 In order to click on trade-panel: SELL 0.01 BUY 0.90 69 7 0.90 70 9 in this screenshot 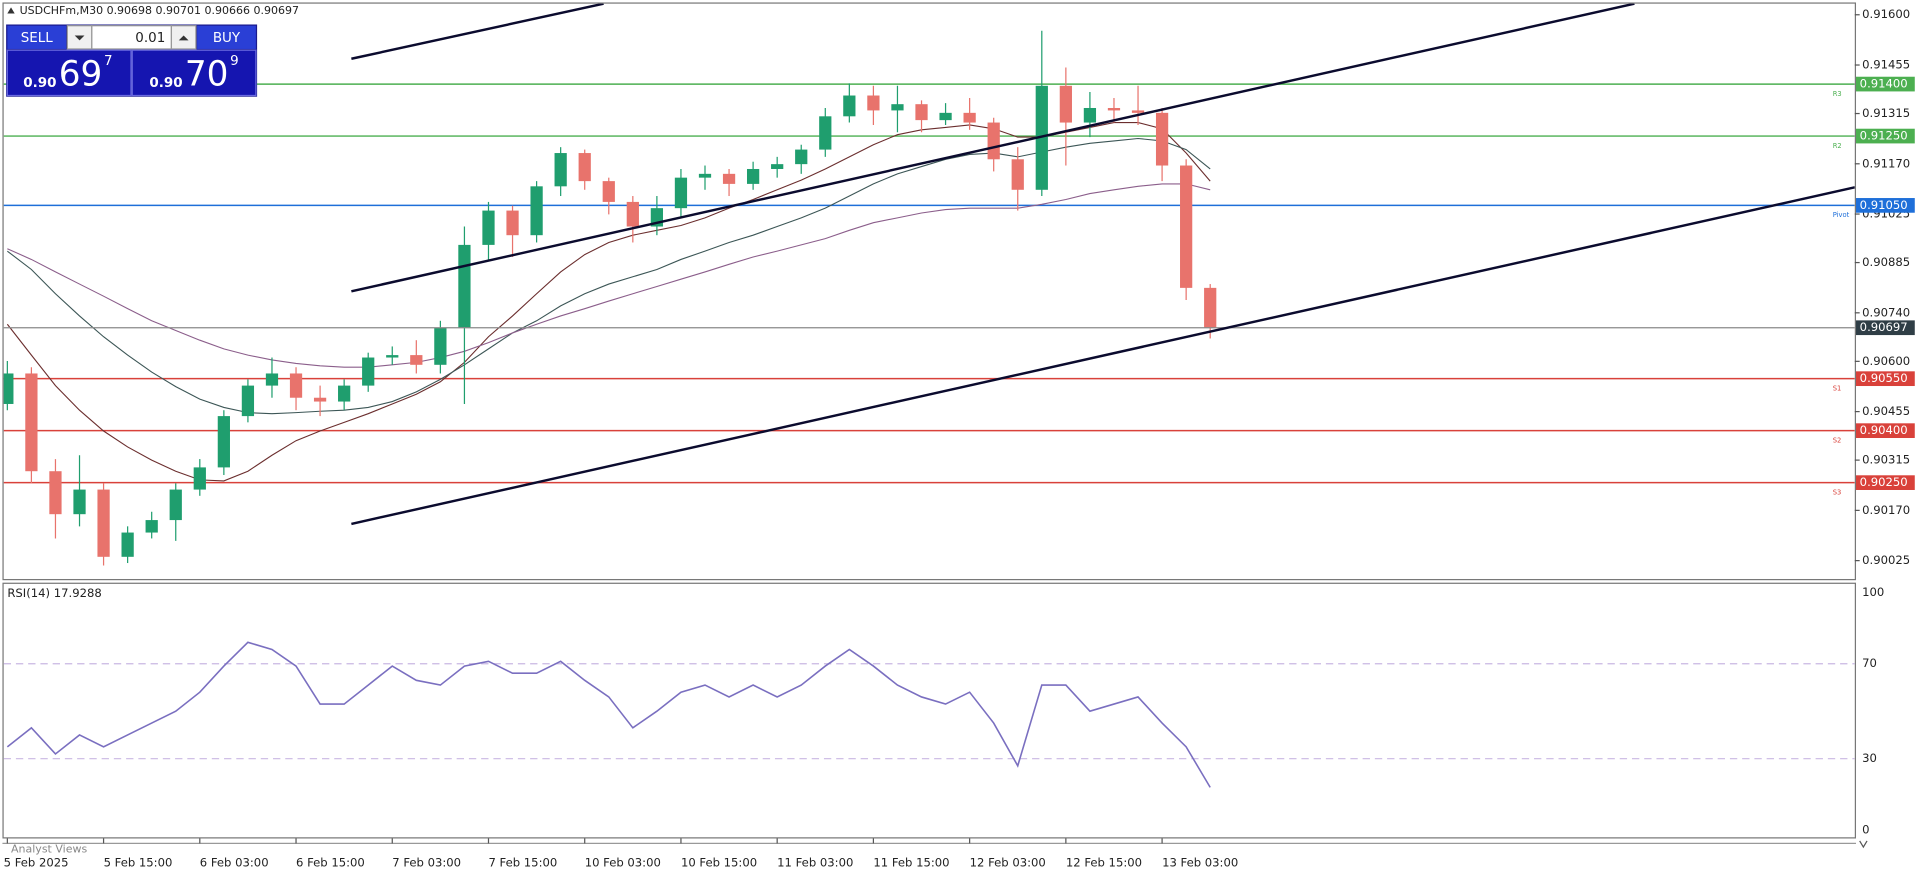, I will do `click(132, 60)`.